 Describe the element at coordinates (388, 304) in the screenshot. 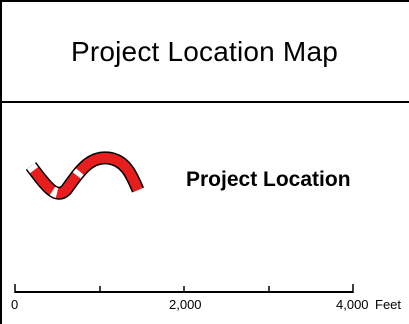

I see `scale-unit: Feet` at that location.